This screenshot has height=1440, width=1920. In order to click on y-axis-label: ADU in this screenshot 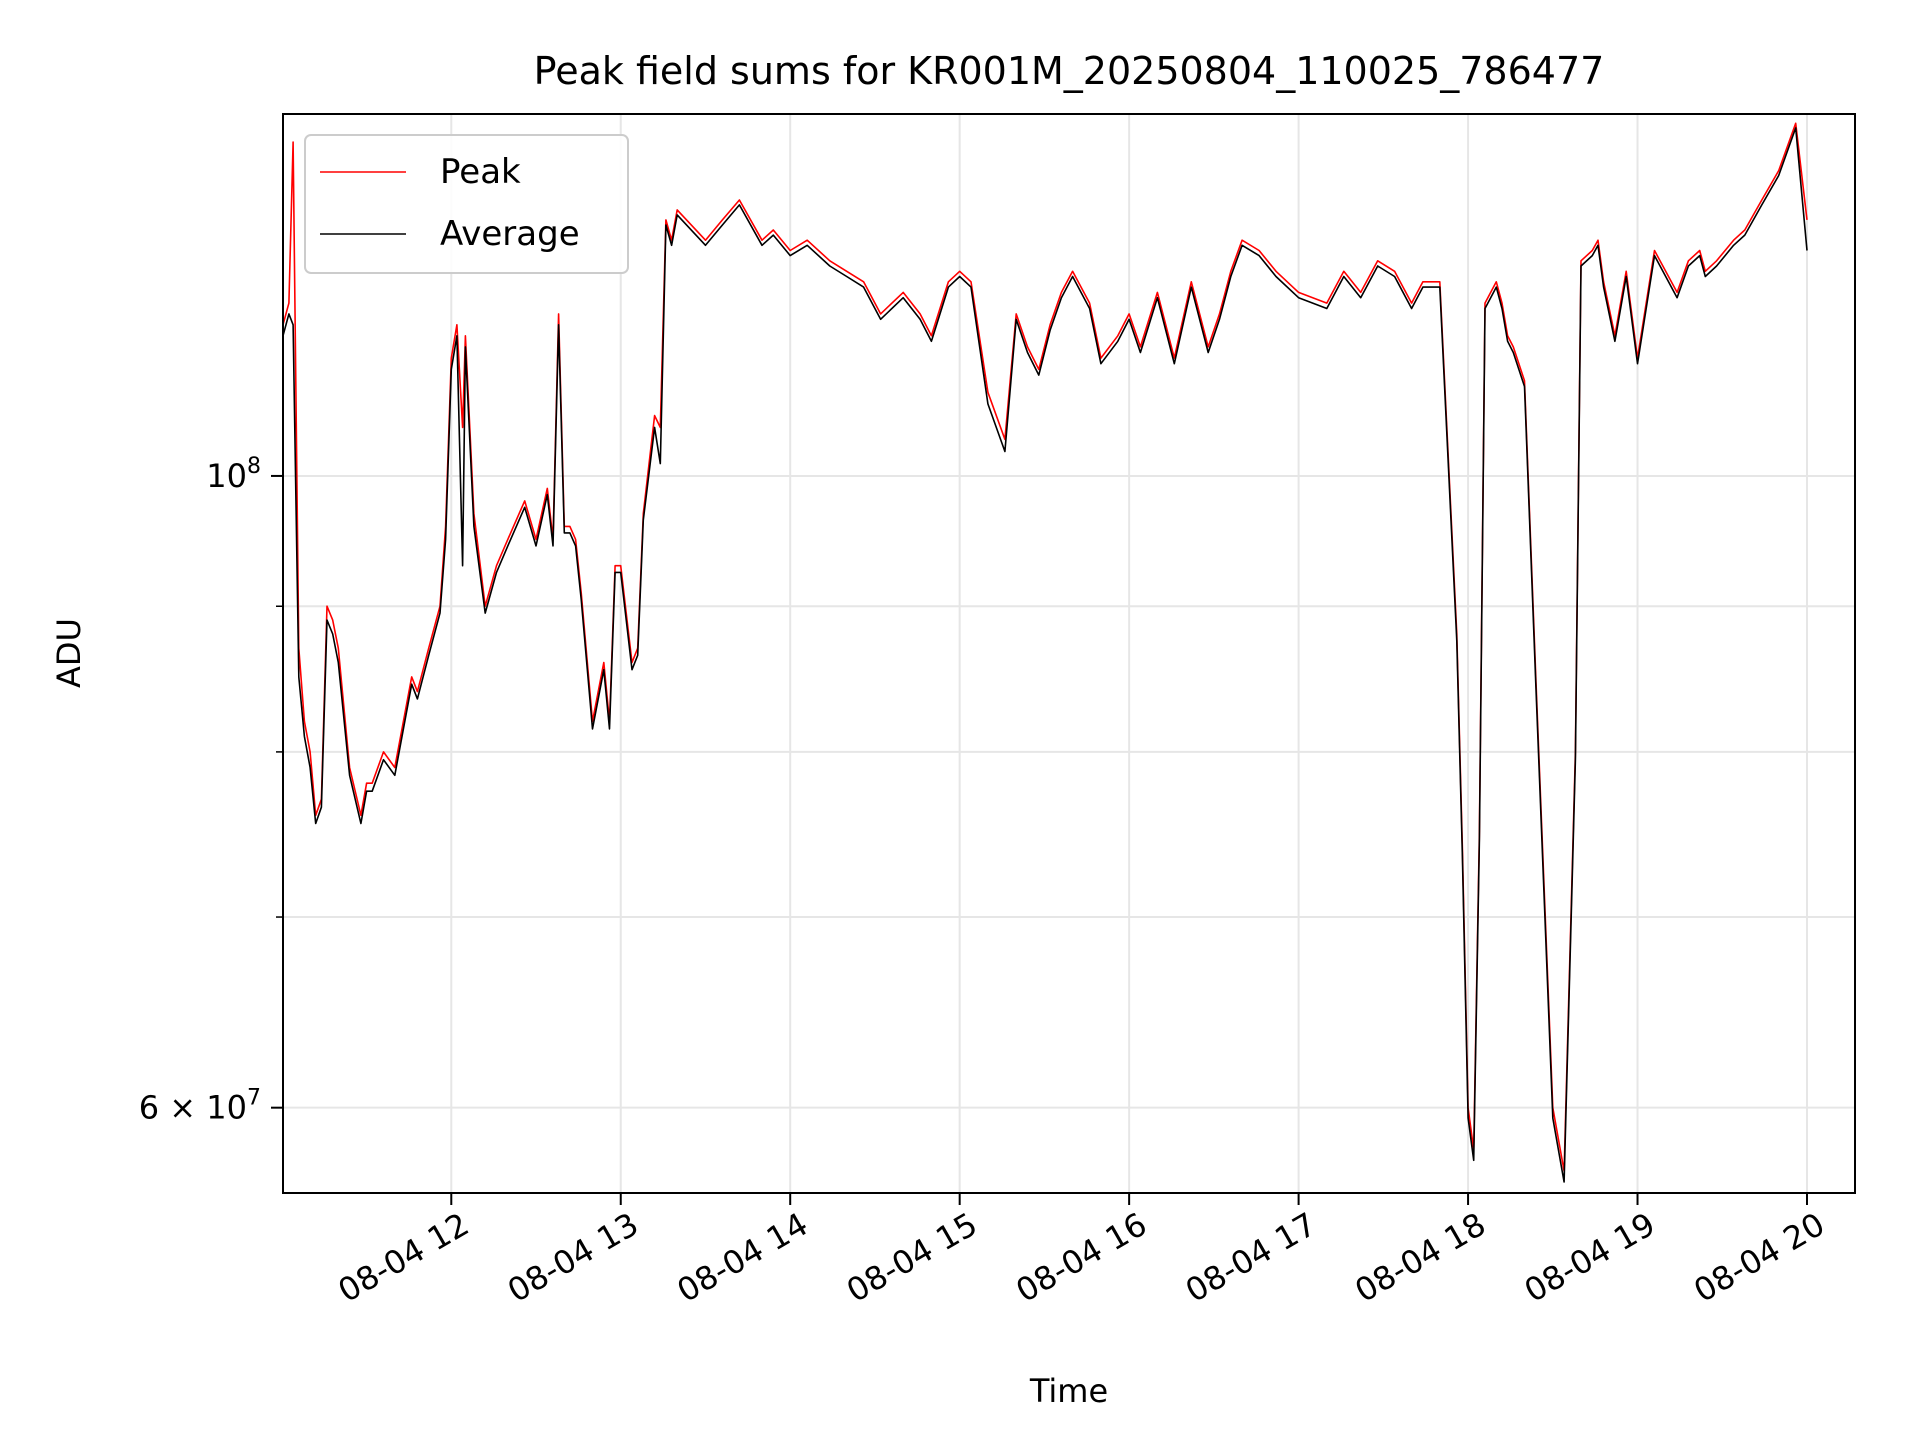, I will do `click(69, 653)`.